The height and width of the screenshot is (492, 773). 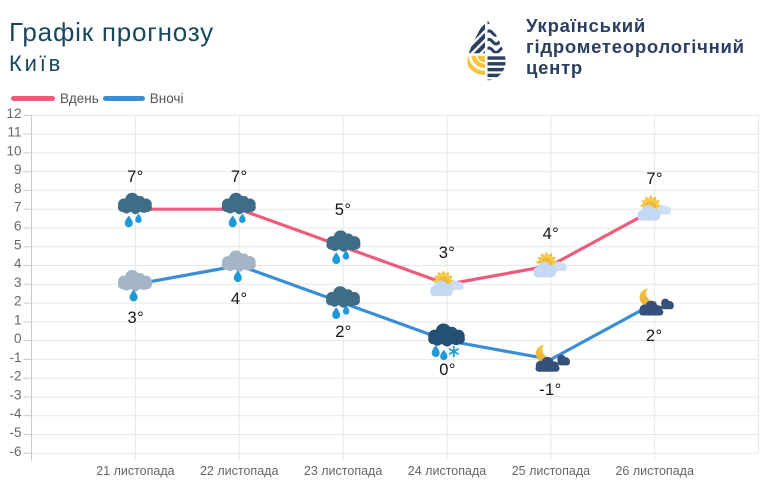 What do you see at coordinates (447, 370) in the screenshot?
I see `svg-text: 0°` at bounding box center [447, 370].